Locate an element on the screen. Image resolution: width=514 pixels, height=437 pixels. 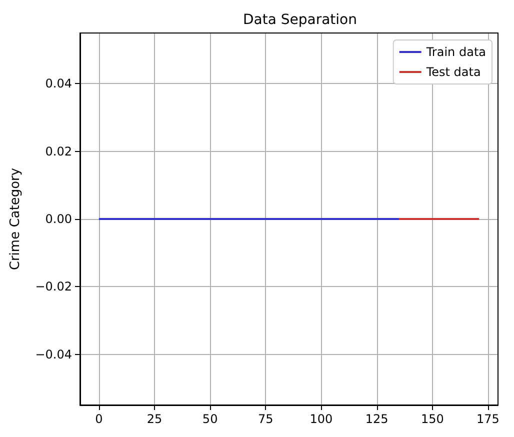
legend-label: Train data is located at coordinates (455, 52).